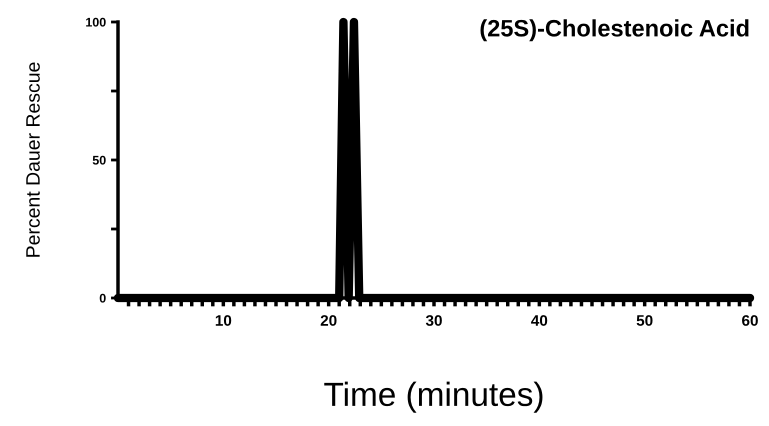  What do you see at coordinates (99, 160) in the screenshot?
I see `y-tick-label: 50` at bounding box center [99, 160].